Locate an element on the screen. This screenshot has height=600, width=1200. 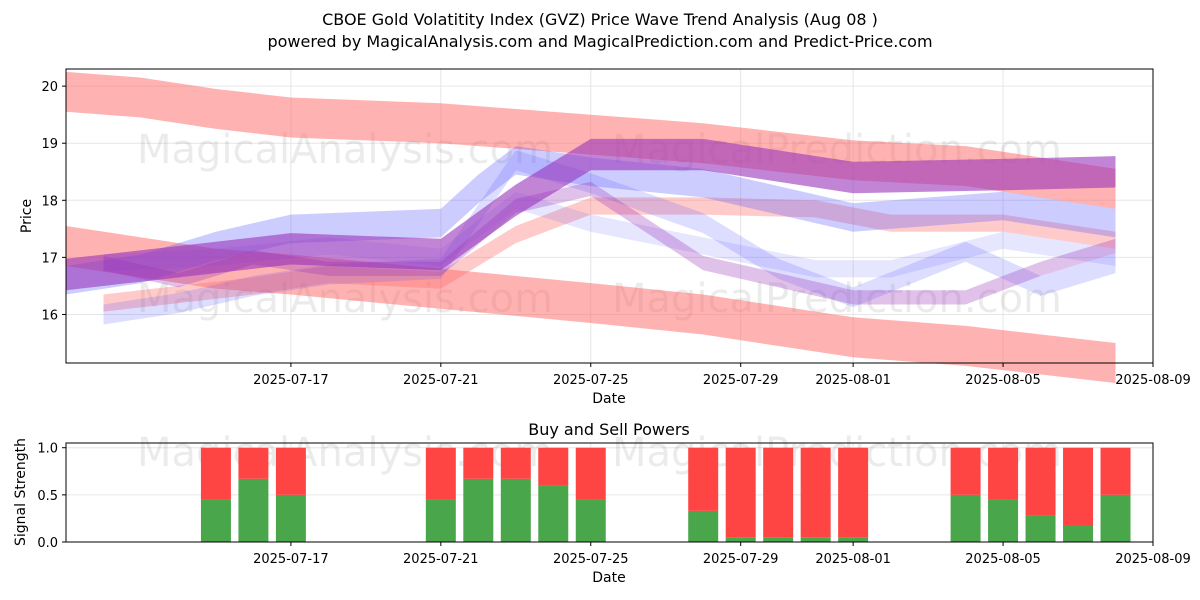
price-y-ticks: 16 17 18 19 20 is located at coordinates (53, 201).